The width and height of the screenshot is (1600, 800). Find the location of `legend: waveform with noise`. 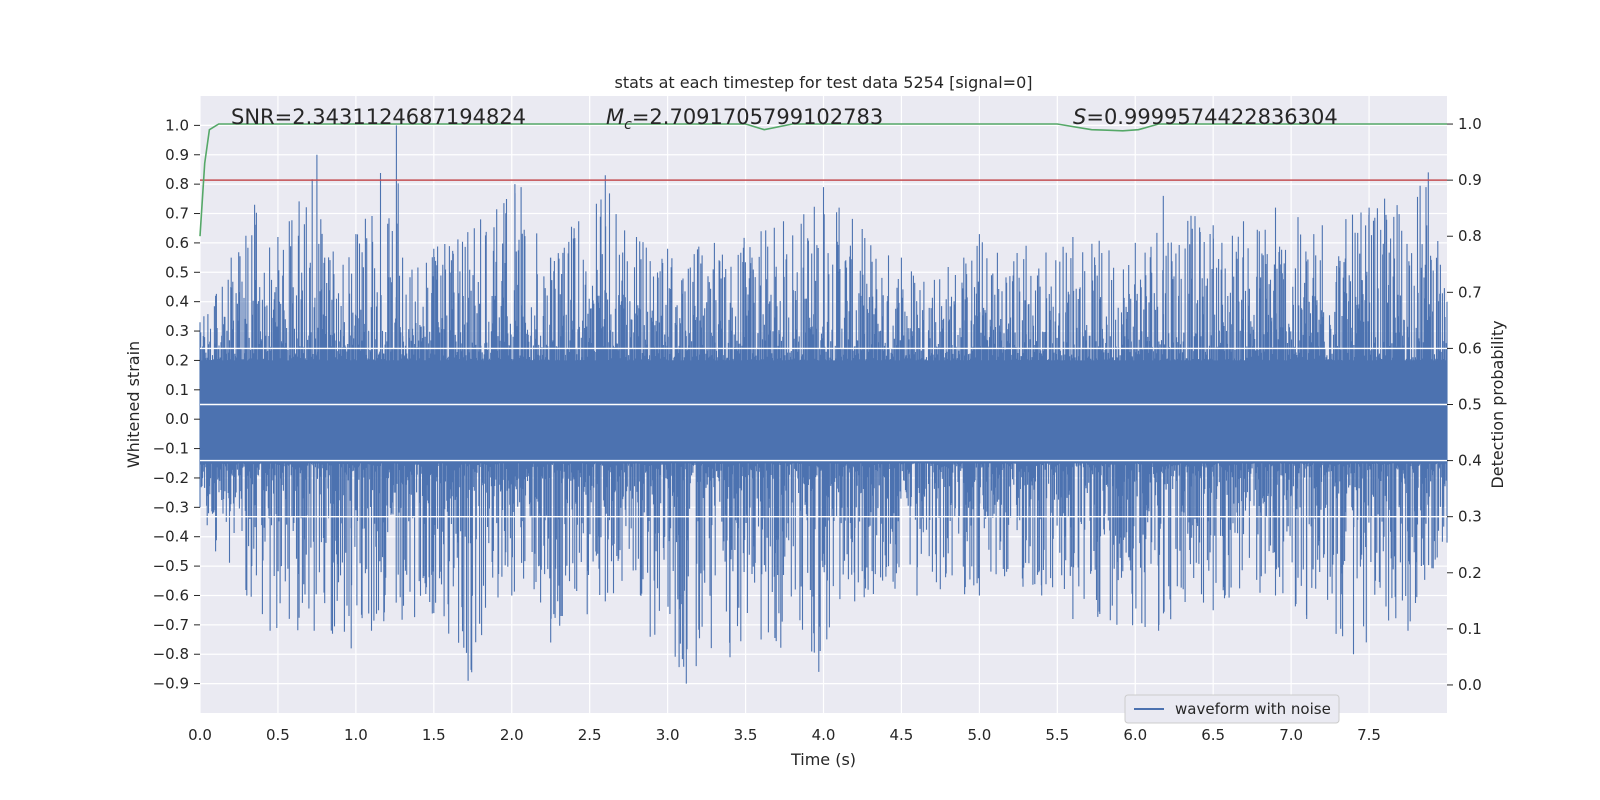

legend: waveform with noise is located at coordinates (1232, 709).